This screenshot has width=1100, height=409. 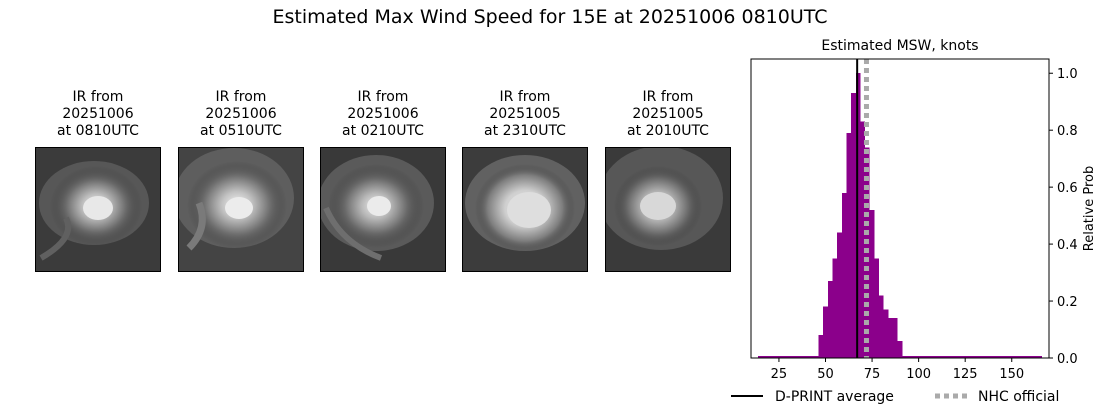 I want to click on ir-panel-3: IR from 20251006 at 0210UTC, so click(x=383, y=180).